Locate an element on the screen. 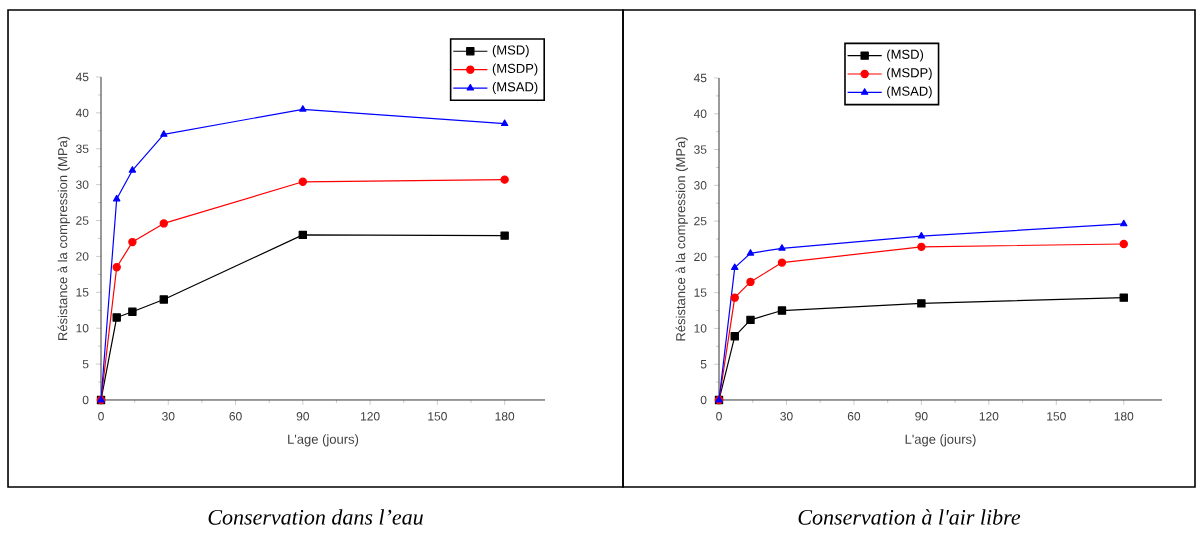 The height and width of the screenshot is (535, 1200). text: Conservation à l'air libre is located at coordinates (909, 517).